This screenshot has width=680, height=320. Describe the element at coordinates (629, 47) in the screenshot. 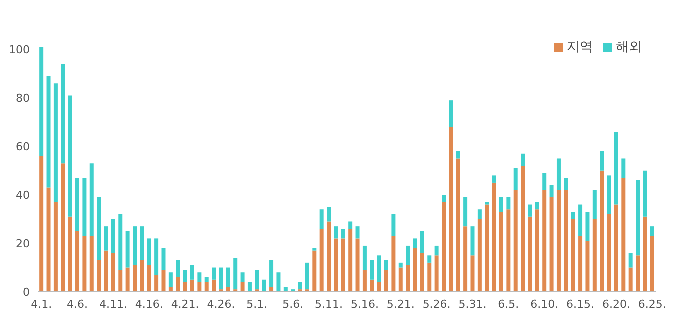

I see `legend-label: 해외` at that location.